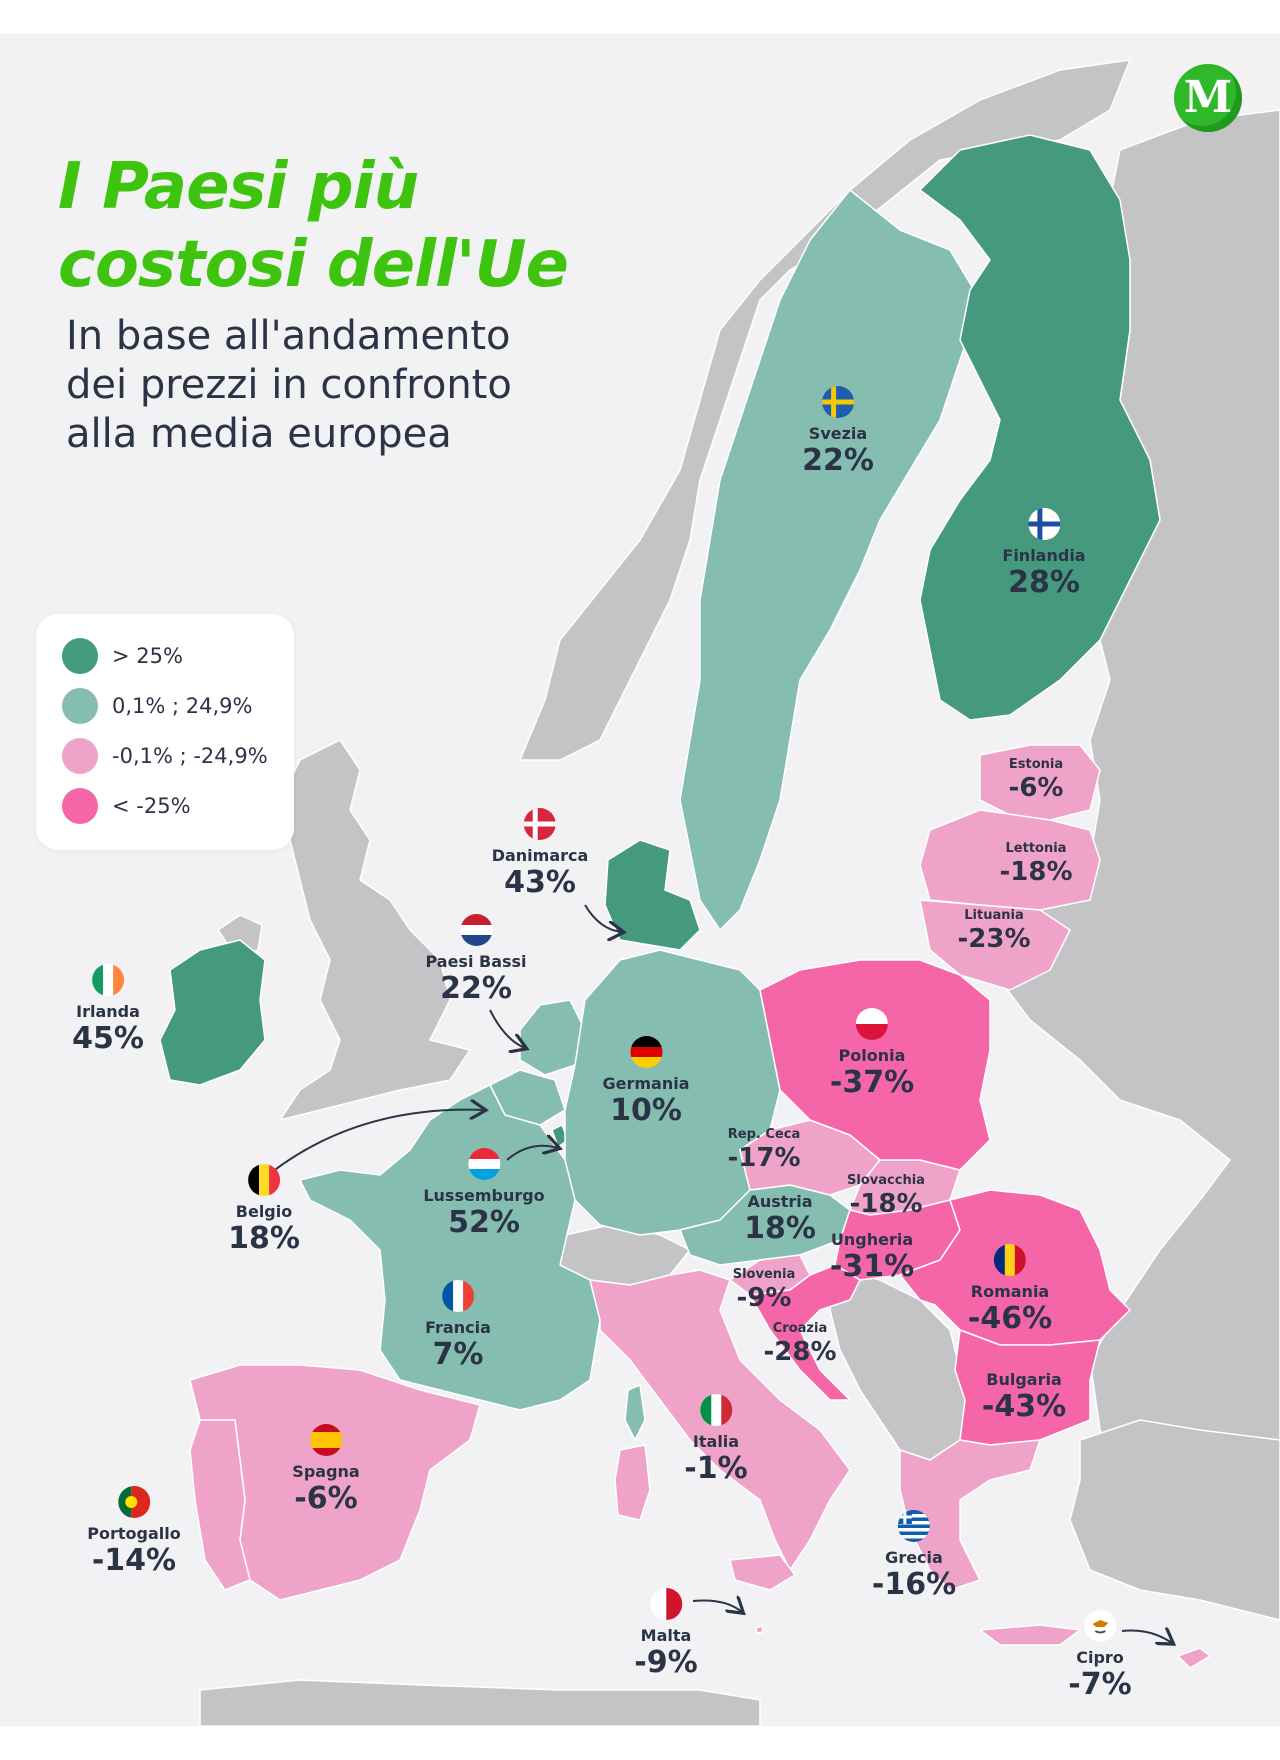 The image size is (1280, 1760). What do you see at coordinates (913, 1526) in the screenshot?
I see `greece-flag-icon` at bounding box center [913, 1526].